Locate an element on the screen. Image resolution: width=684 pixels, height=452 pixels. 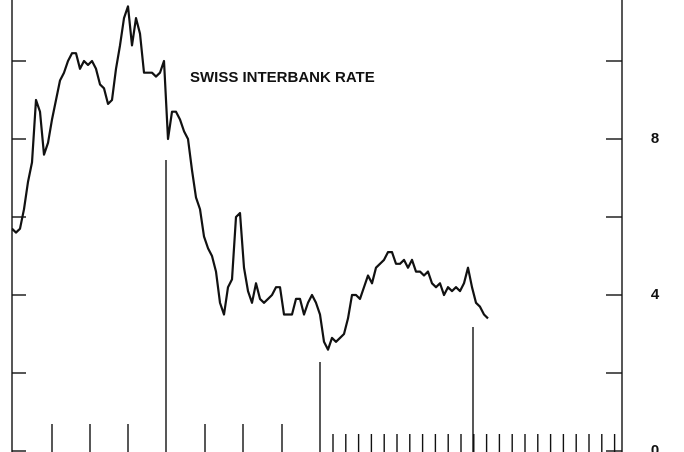
y-tick-label: 8 is located at coordinates (655, 138).